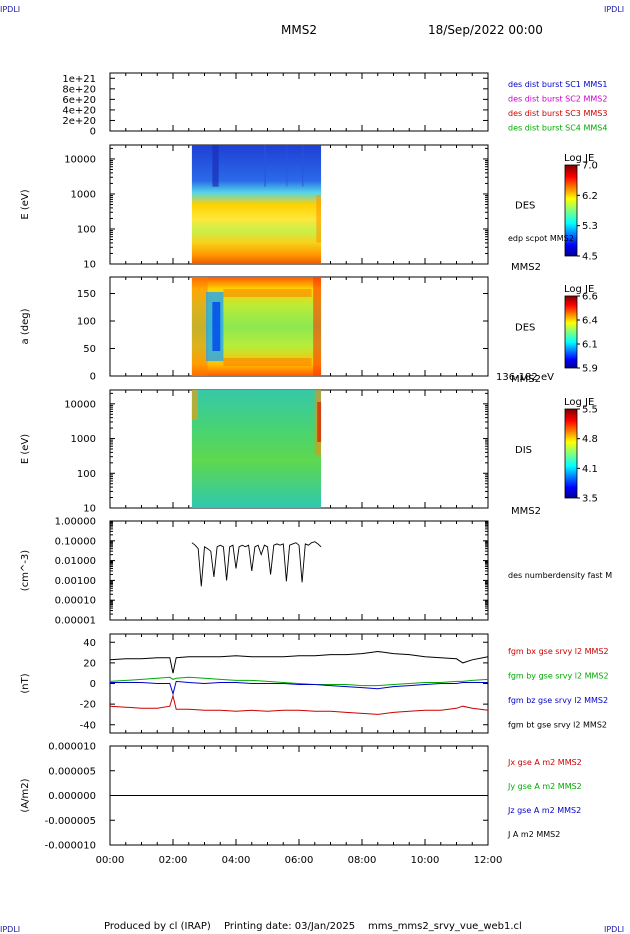  What do you see at coordinates (110, 860) in the screenshot?
I see `x-tick-label: 00:00` at bounding box center [110, 860].